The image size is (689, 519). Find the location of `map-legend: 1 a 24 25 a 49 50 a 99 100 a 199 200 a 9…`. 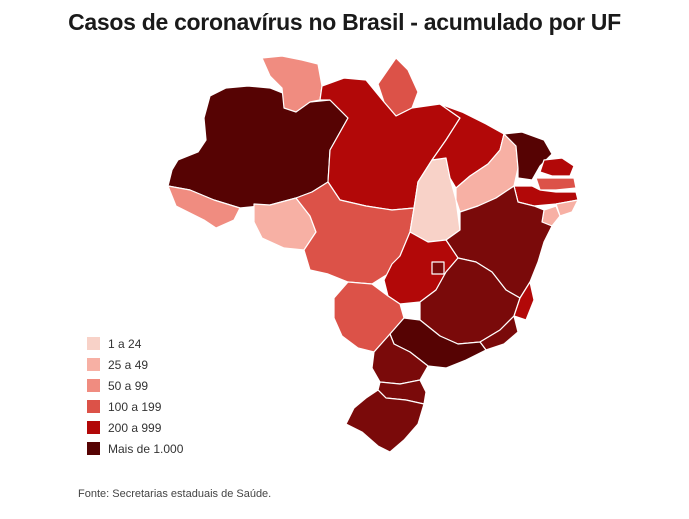

map-legend: 1 a 24 25 a 49 50 a 99 100 a 199 200 a 9… is located at coordinates (135, 396).